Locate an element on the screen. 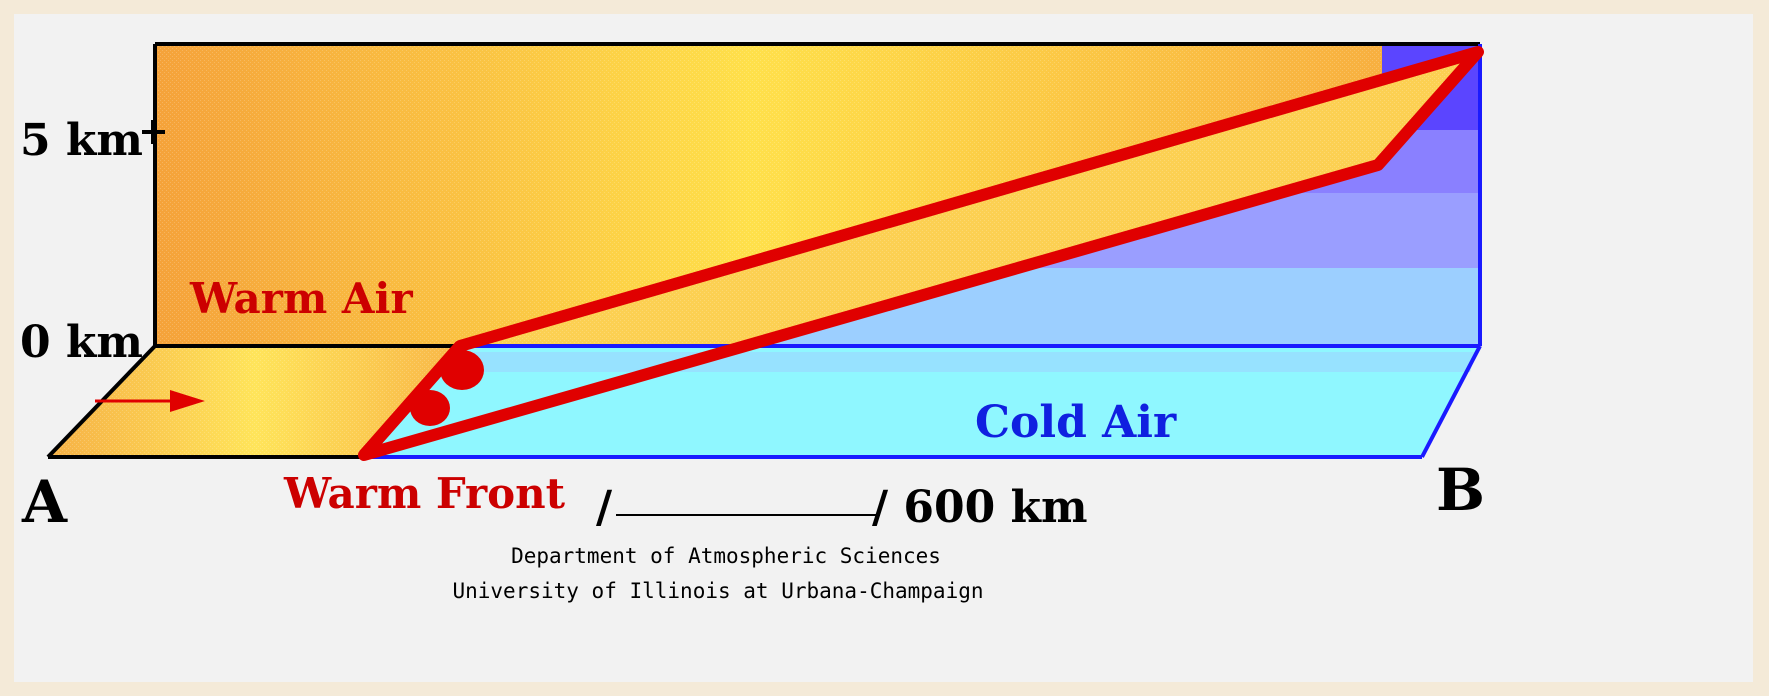  scale-bar: / / 600 km is located at coordinates (842, 507).